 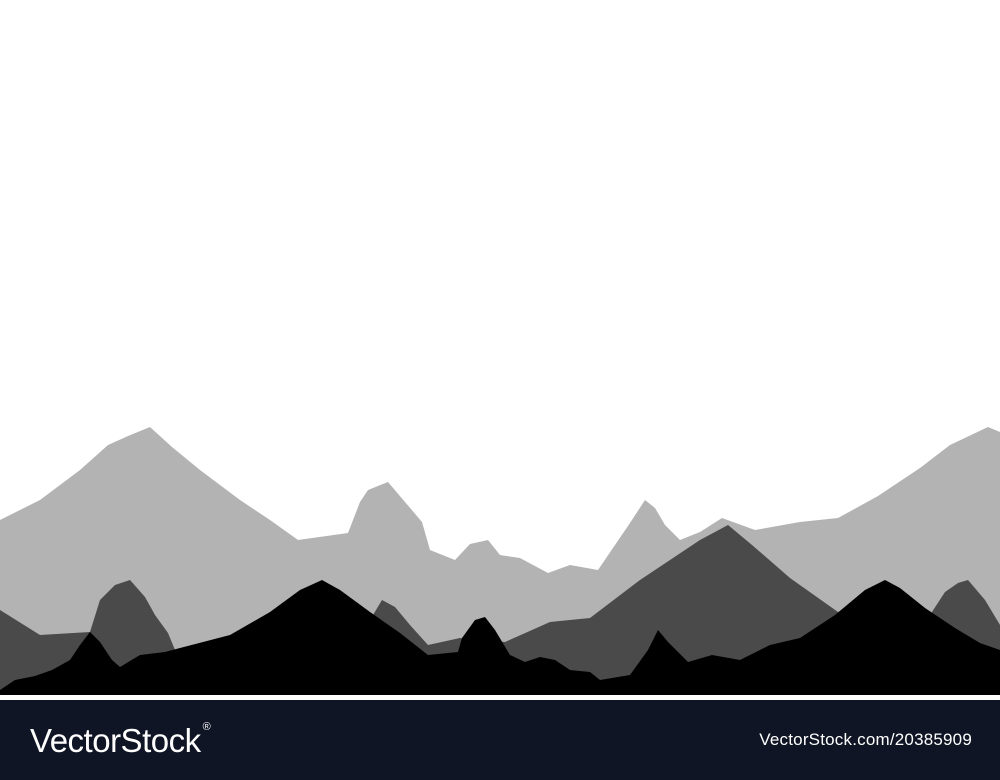 I want to click on baseline-strip, so click(x=500, y=697).